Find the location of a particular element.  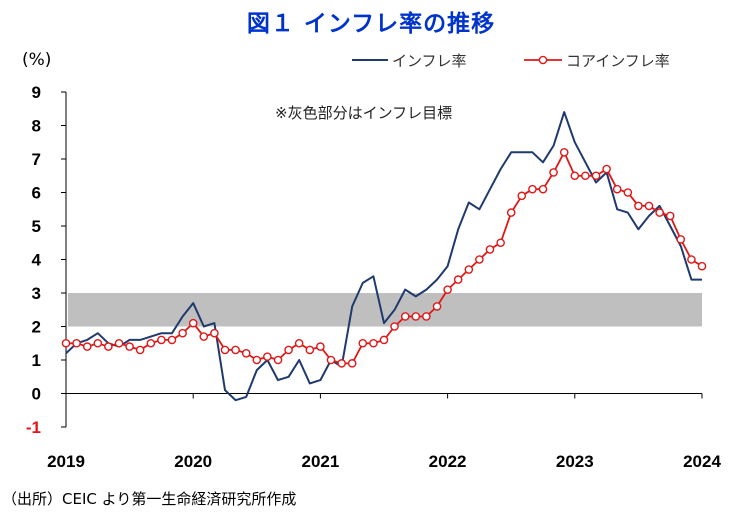

source-note: （出所）CEIC より第一生命経済研究所作成 is located at coordinates (149, 499).